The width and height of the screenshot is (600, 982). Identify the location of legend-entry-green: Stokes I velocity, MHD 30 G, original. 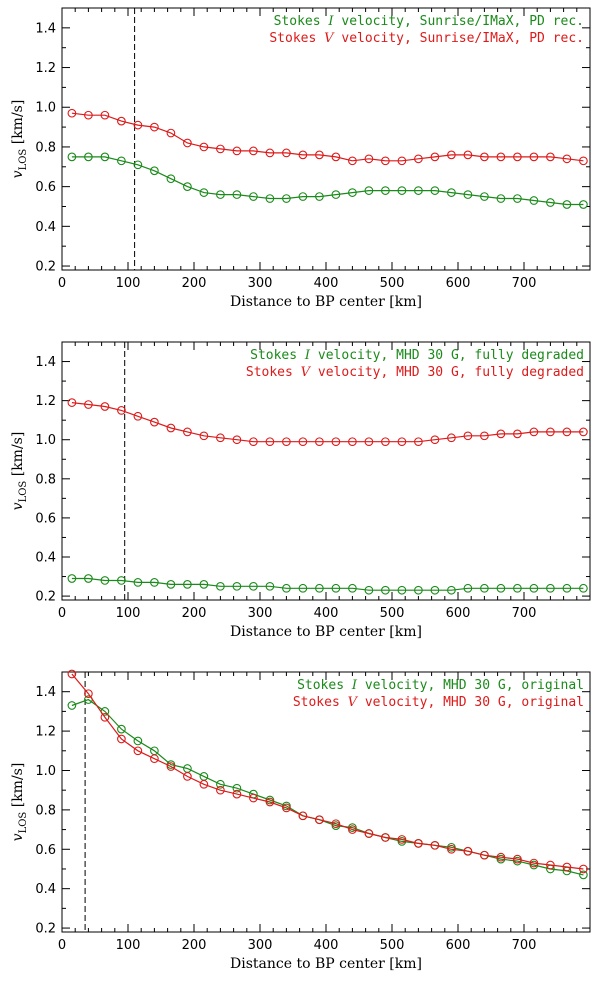
(440, 685).